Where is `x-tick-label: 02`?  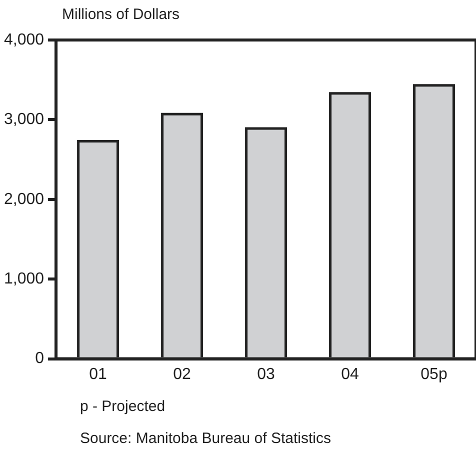 x-tick-label: 02 is located at coordinates (182, 374).